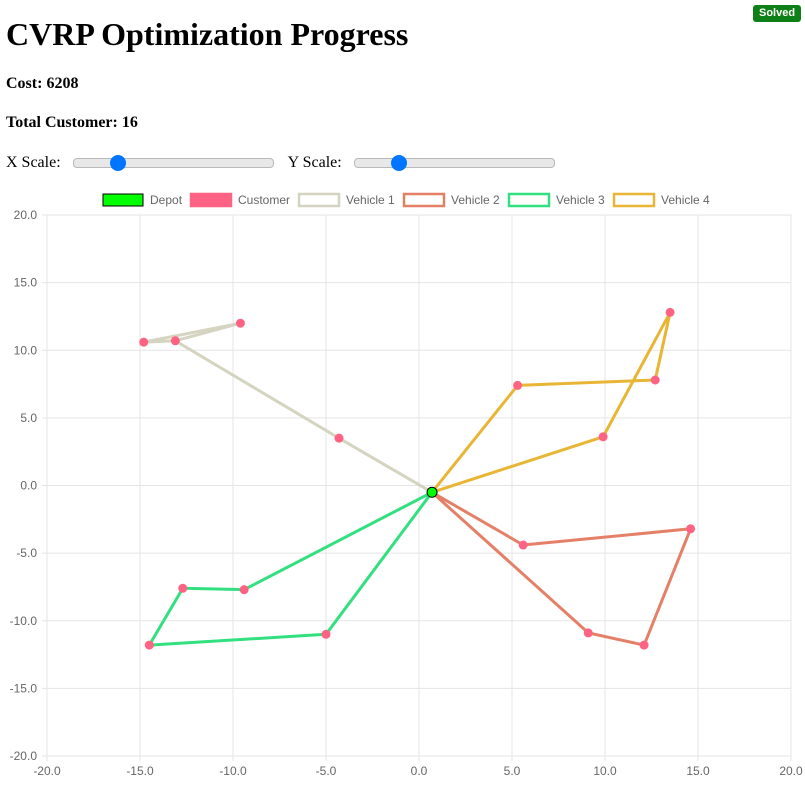 The height and width of the screenshot is (788, 805). I want to click on legend-item: Vehicle 2, so click(451, 200).